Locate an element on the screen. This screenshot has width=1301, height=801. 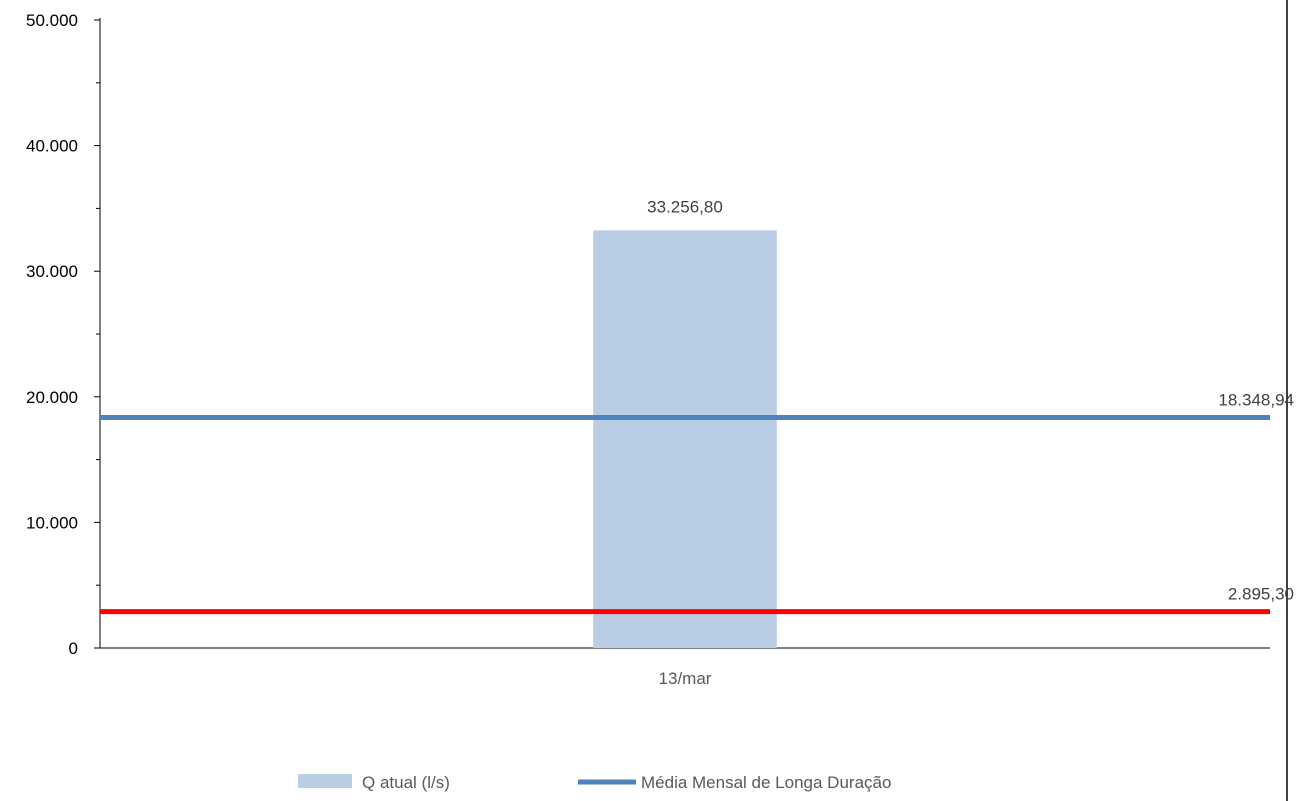
legend-swatch-bar is located at coordinates (325, 781).